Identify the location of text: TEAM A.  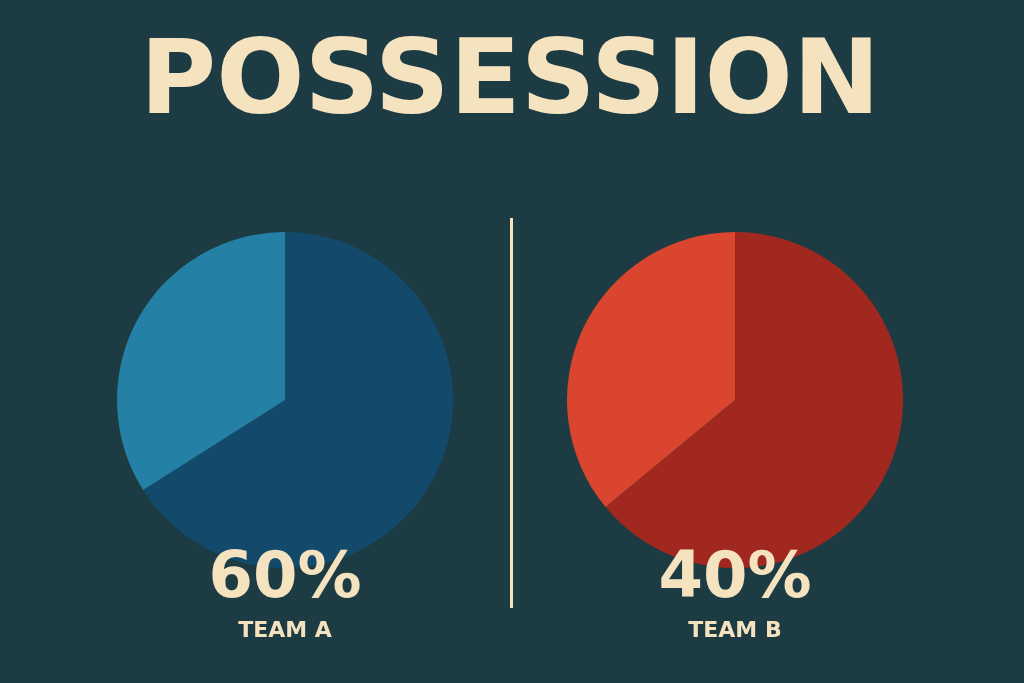
(285, 629).